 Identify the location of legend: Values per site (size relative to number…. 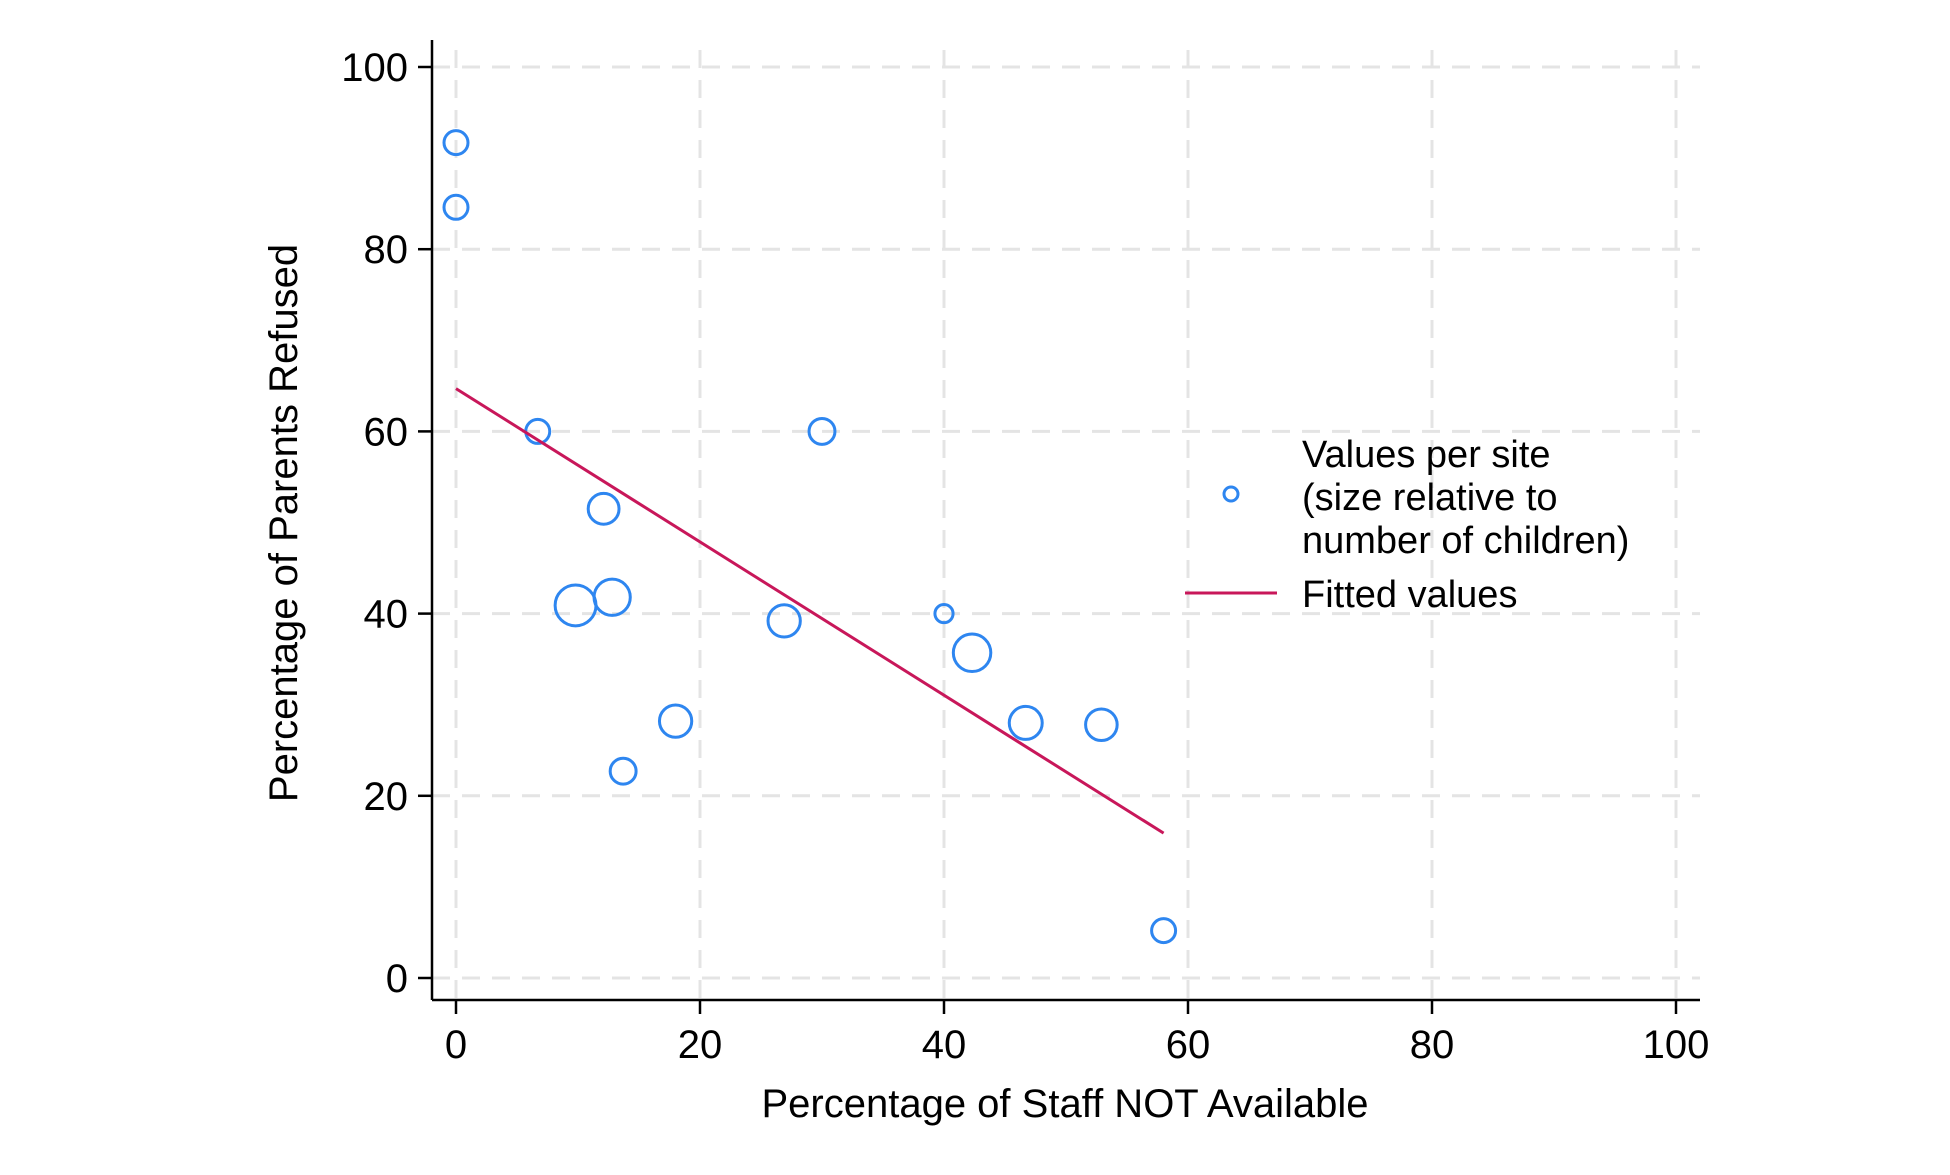
(1407, 525).